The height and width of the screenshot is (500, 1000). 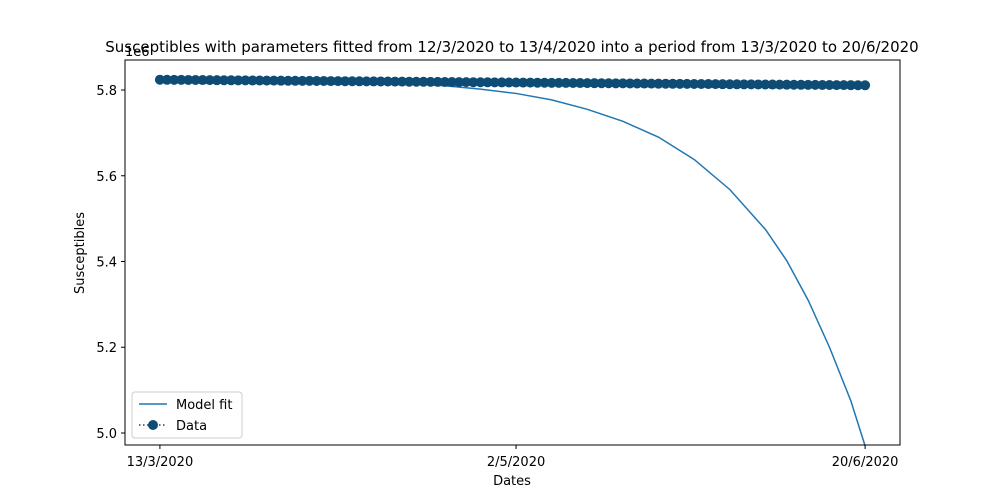 What do you see at coordinates (80, 253) in the screenshot?
I see `y-axis-label: Susceptibles` at bounding box center [80, 253].